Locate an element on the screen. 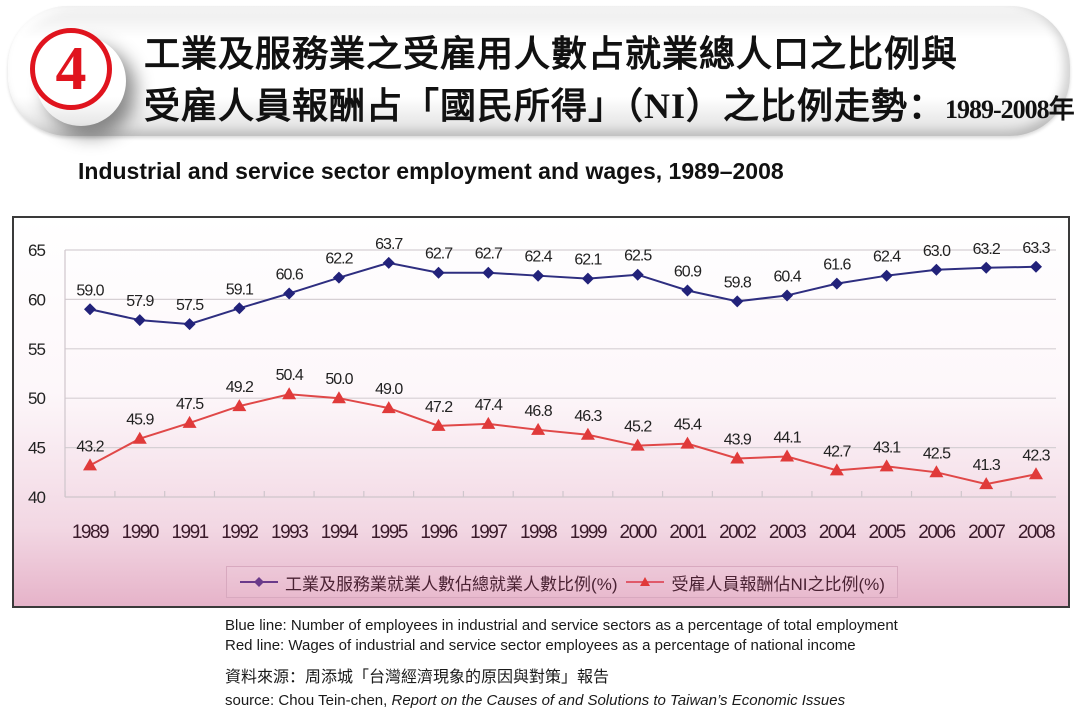  diamond-line-icon is located at coordinates (259, 582).